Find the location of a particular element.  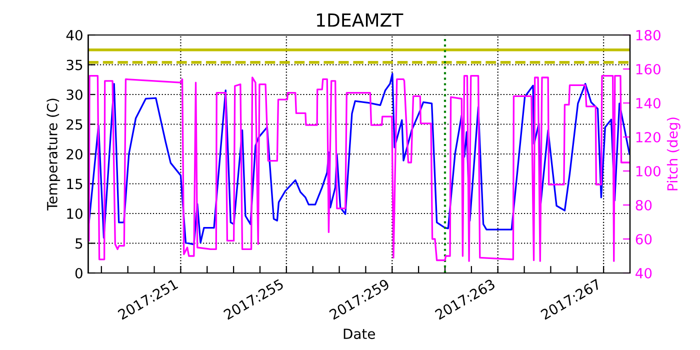

y-tick-label: 5 is located at coordinates (79, 243).